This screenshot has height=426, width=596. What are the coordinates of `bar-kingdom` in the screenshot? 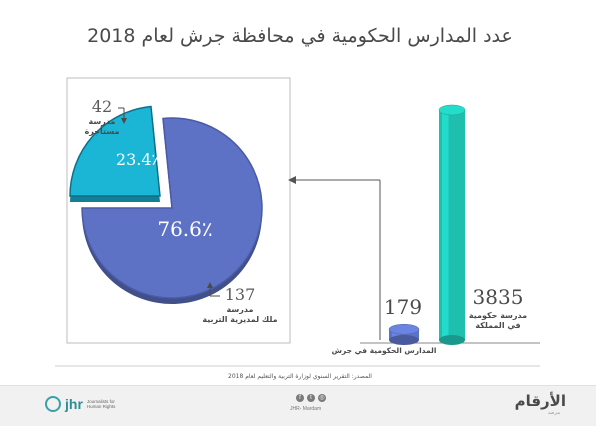 It's located at (452, 224).